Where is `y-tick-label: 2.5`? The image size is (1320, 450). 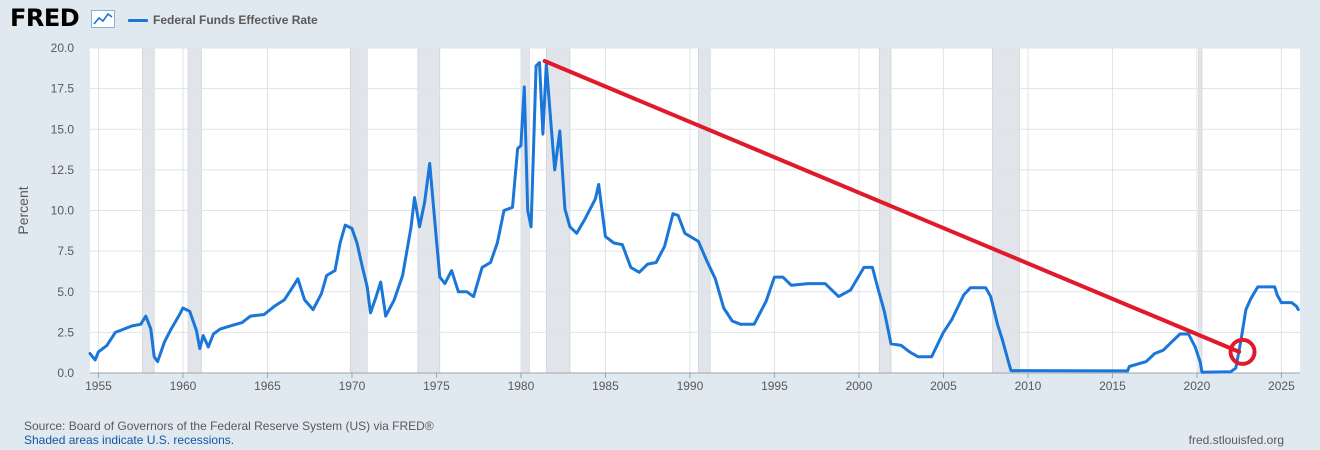 y-tick-label: 2.5 is located at coordinates (65, 332).